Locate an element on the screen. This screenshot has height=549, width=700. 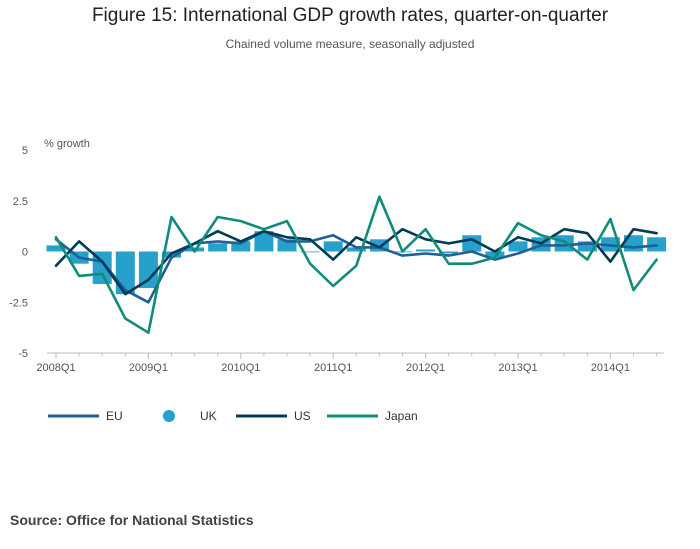
x-tick-label: 2012Q1 is located at coordinates (425, 368).